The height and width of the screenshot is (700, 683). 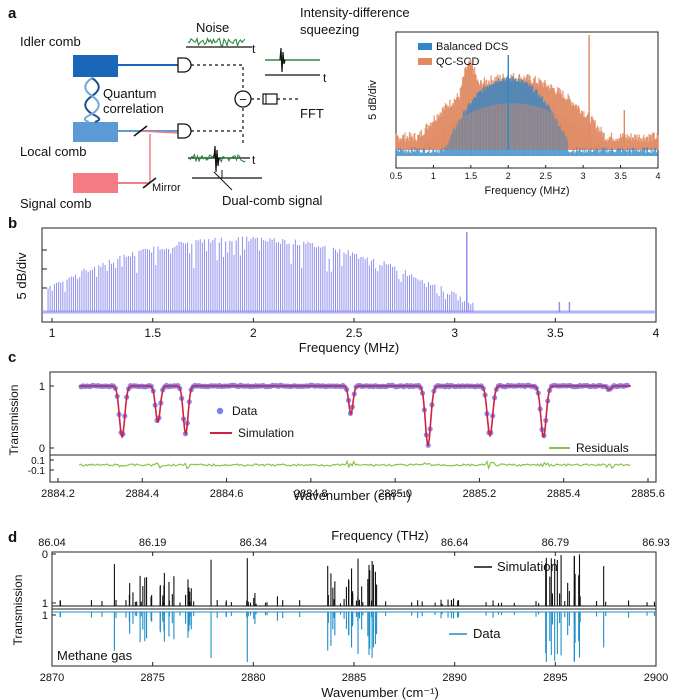 I want to click on legend-d-simulation: Simulation, so click(x=527, y=566).